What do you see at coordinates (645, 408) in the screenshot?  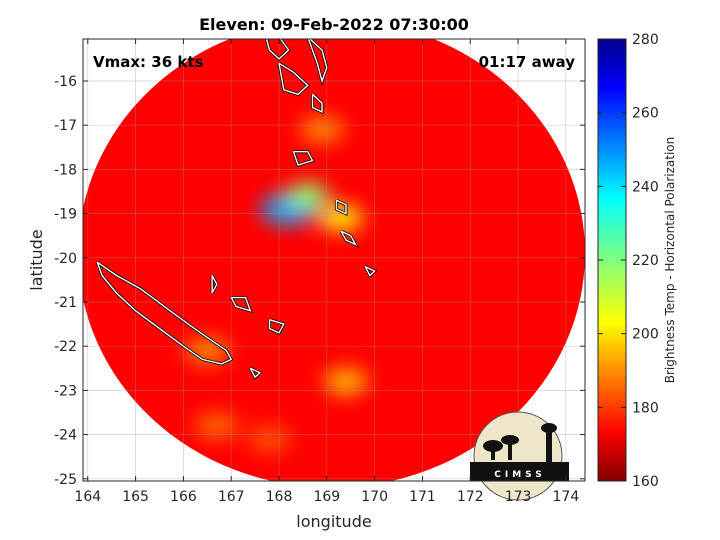 I see `colorbar-tick-label: 180` at bounding box center [645, 408].